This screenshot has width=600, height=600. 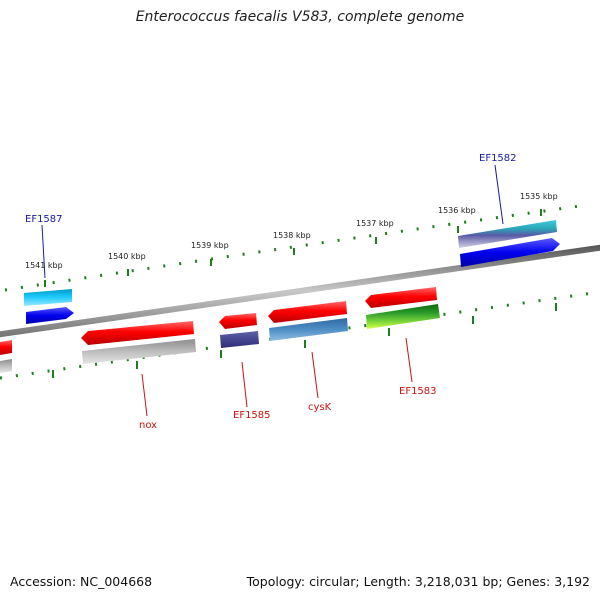 I want to click on forward-tick-row, so click(x=292, y=248).